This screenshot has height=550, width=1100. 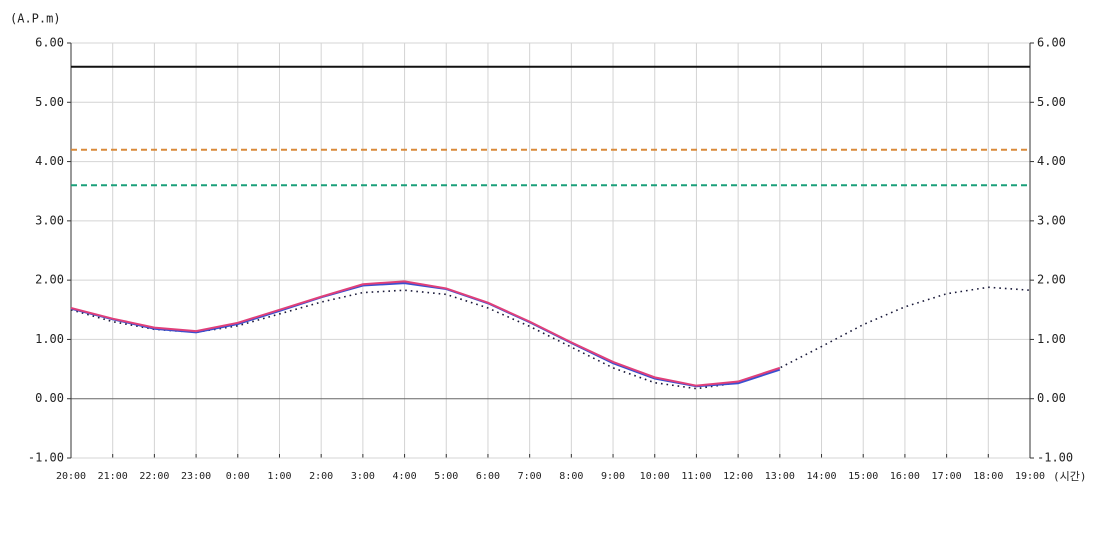 What do you see at coordinates (363, 476) in the screenshot?
I see `x-tick-label: 3:00` at bounding box center [363, 476].